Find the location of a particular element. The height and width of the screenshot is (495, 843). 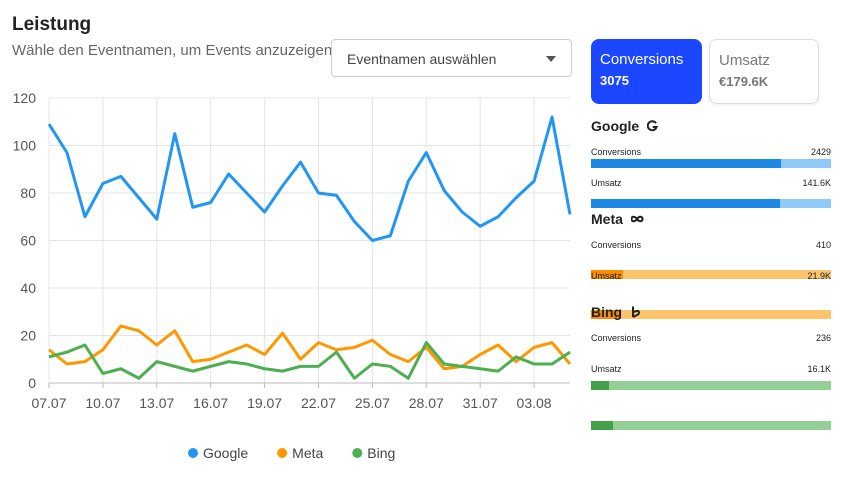

platform-name-text: Google is located at coordinates (615, 126).